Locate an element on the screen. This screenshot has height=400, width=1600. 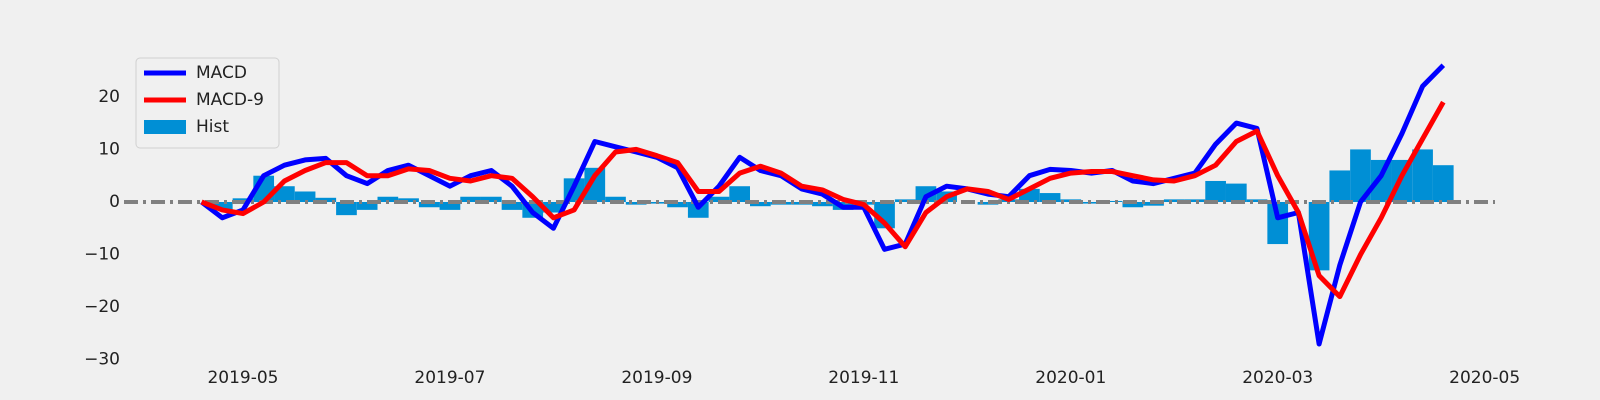
x-tick-label: 2019-09 is located at coordinates (656, 378).